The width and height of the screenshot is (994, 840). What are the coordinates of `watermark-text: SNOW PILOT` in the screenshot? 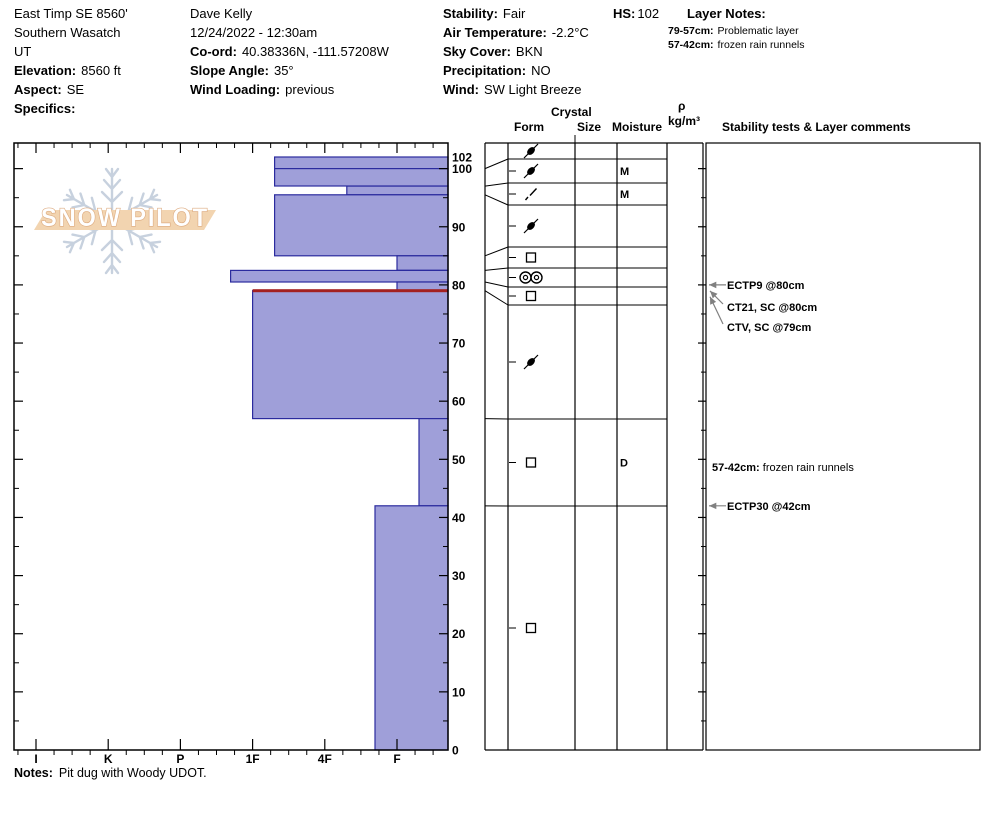 It's located at (125, 218).